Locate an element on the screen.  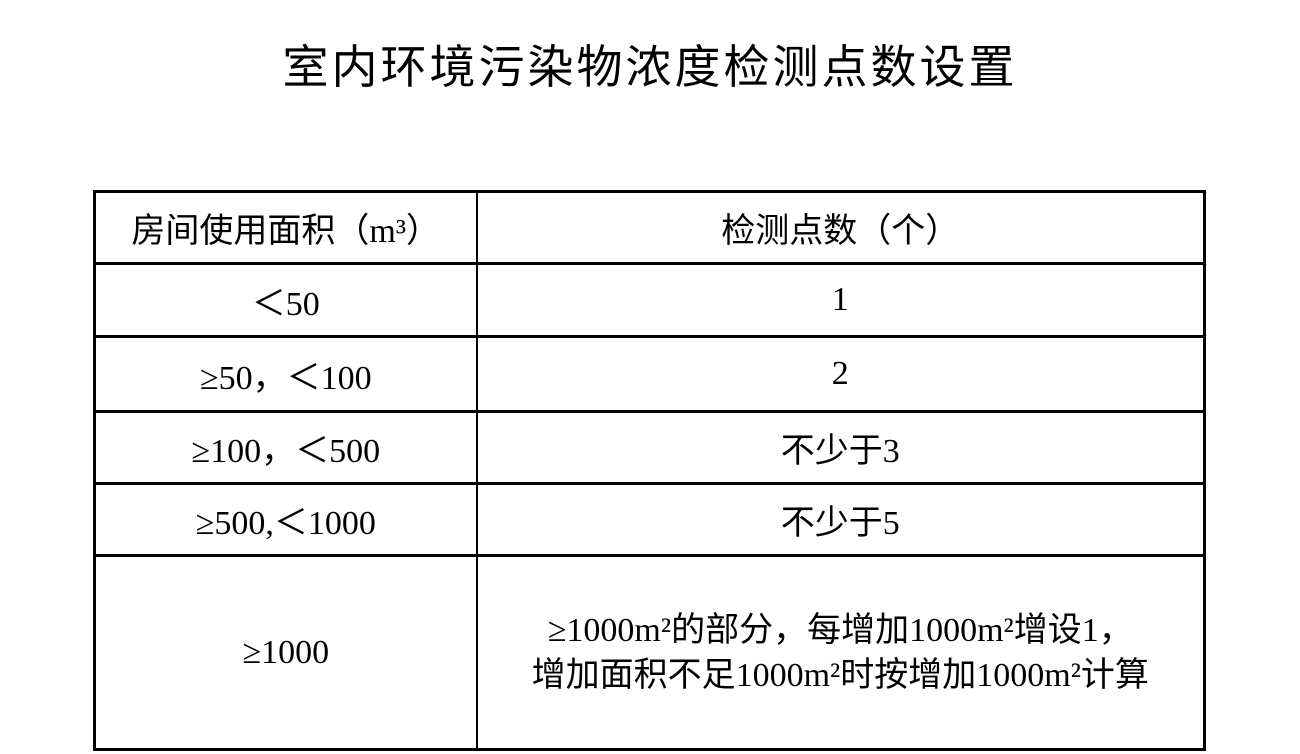
area-cell: ≥1000 is located at coordinates (285, 652).